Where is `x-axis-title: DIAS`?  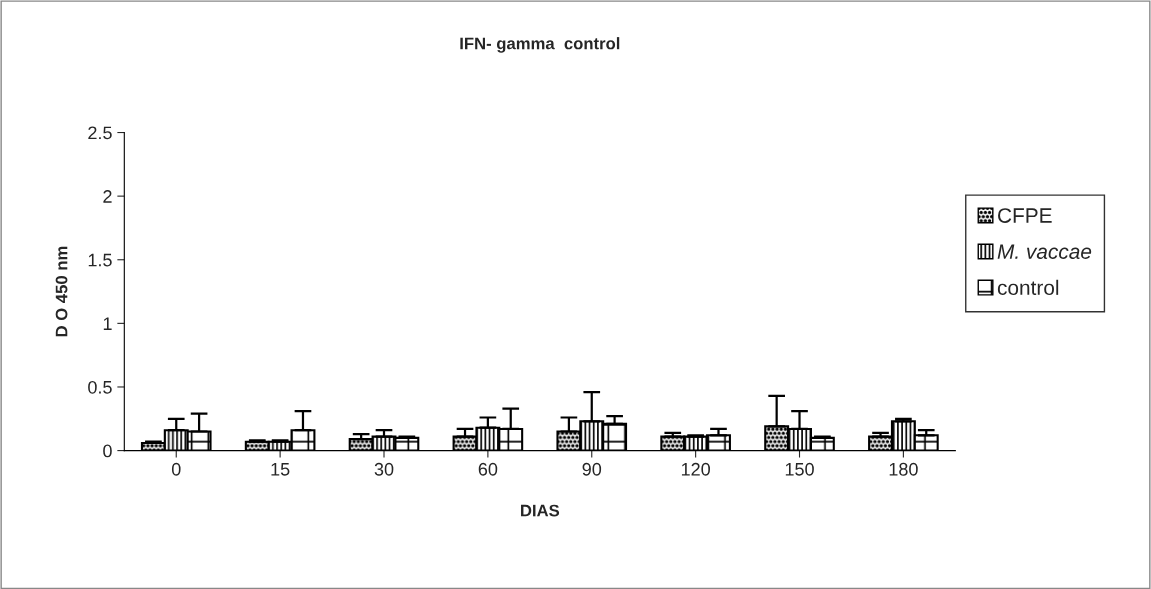
x-axis-title: DIAS is located at coordinates (540, 510).